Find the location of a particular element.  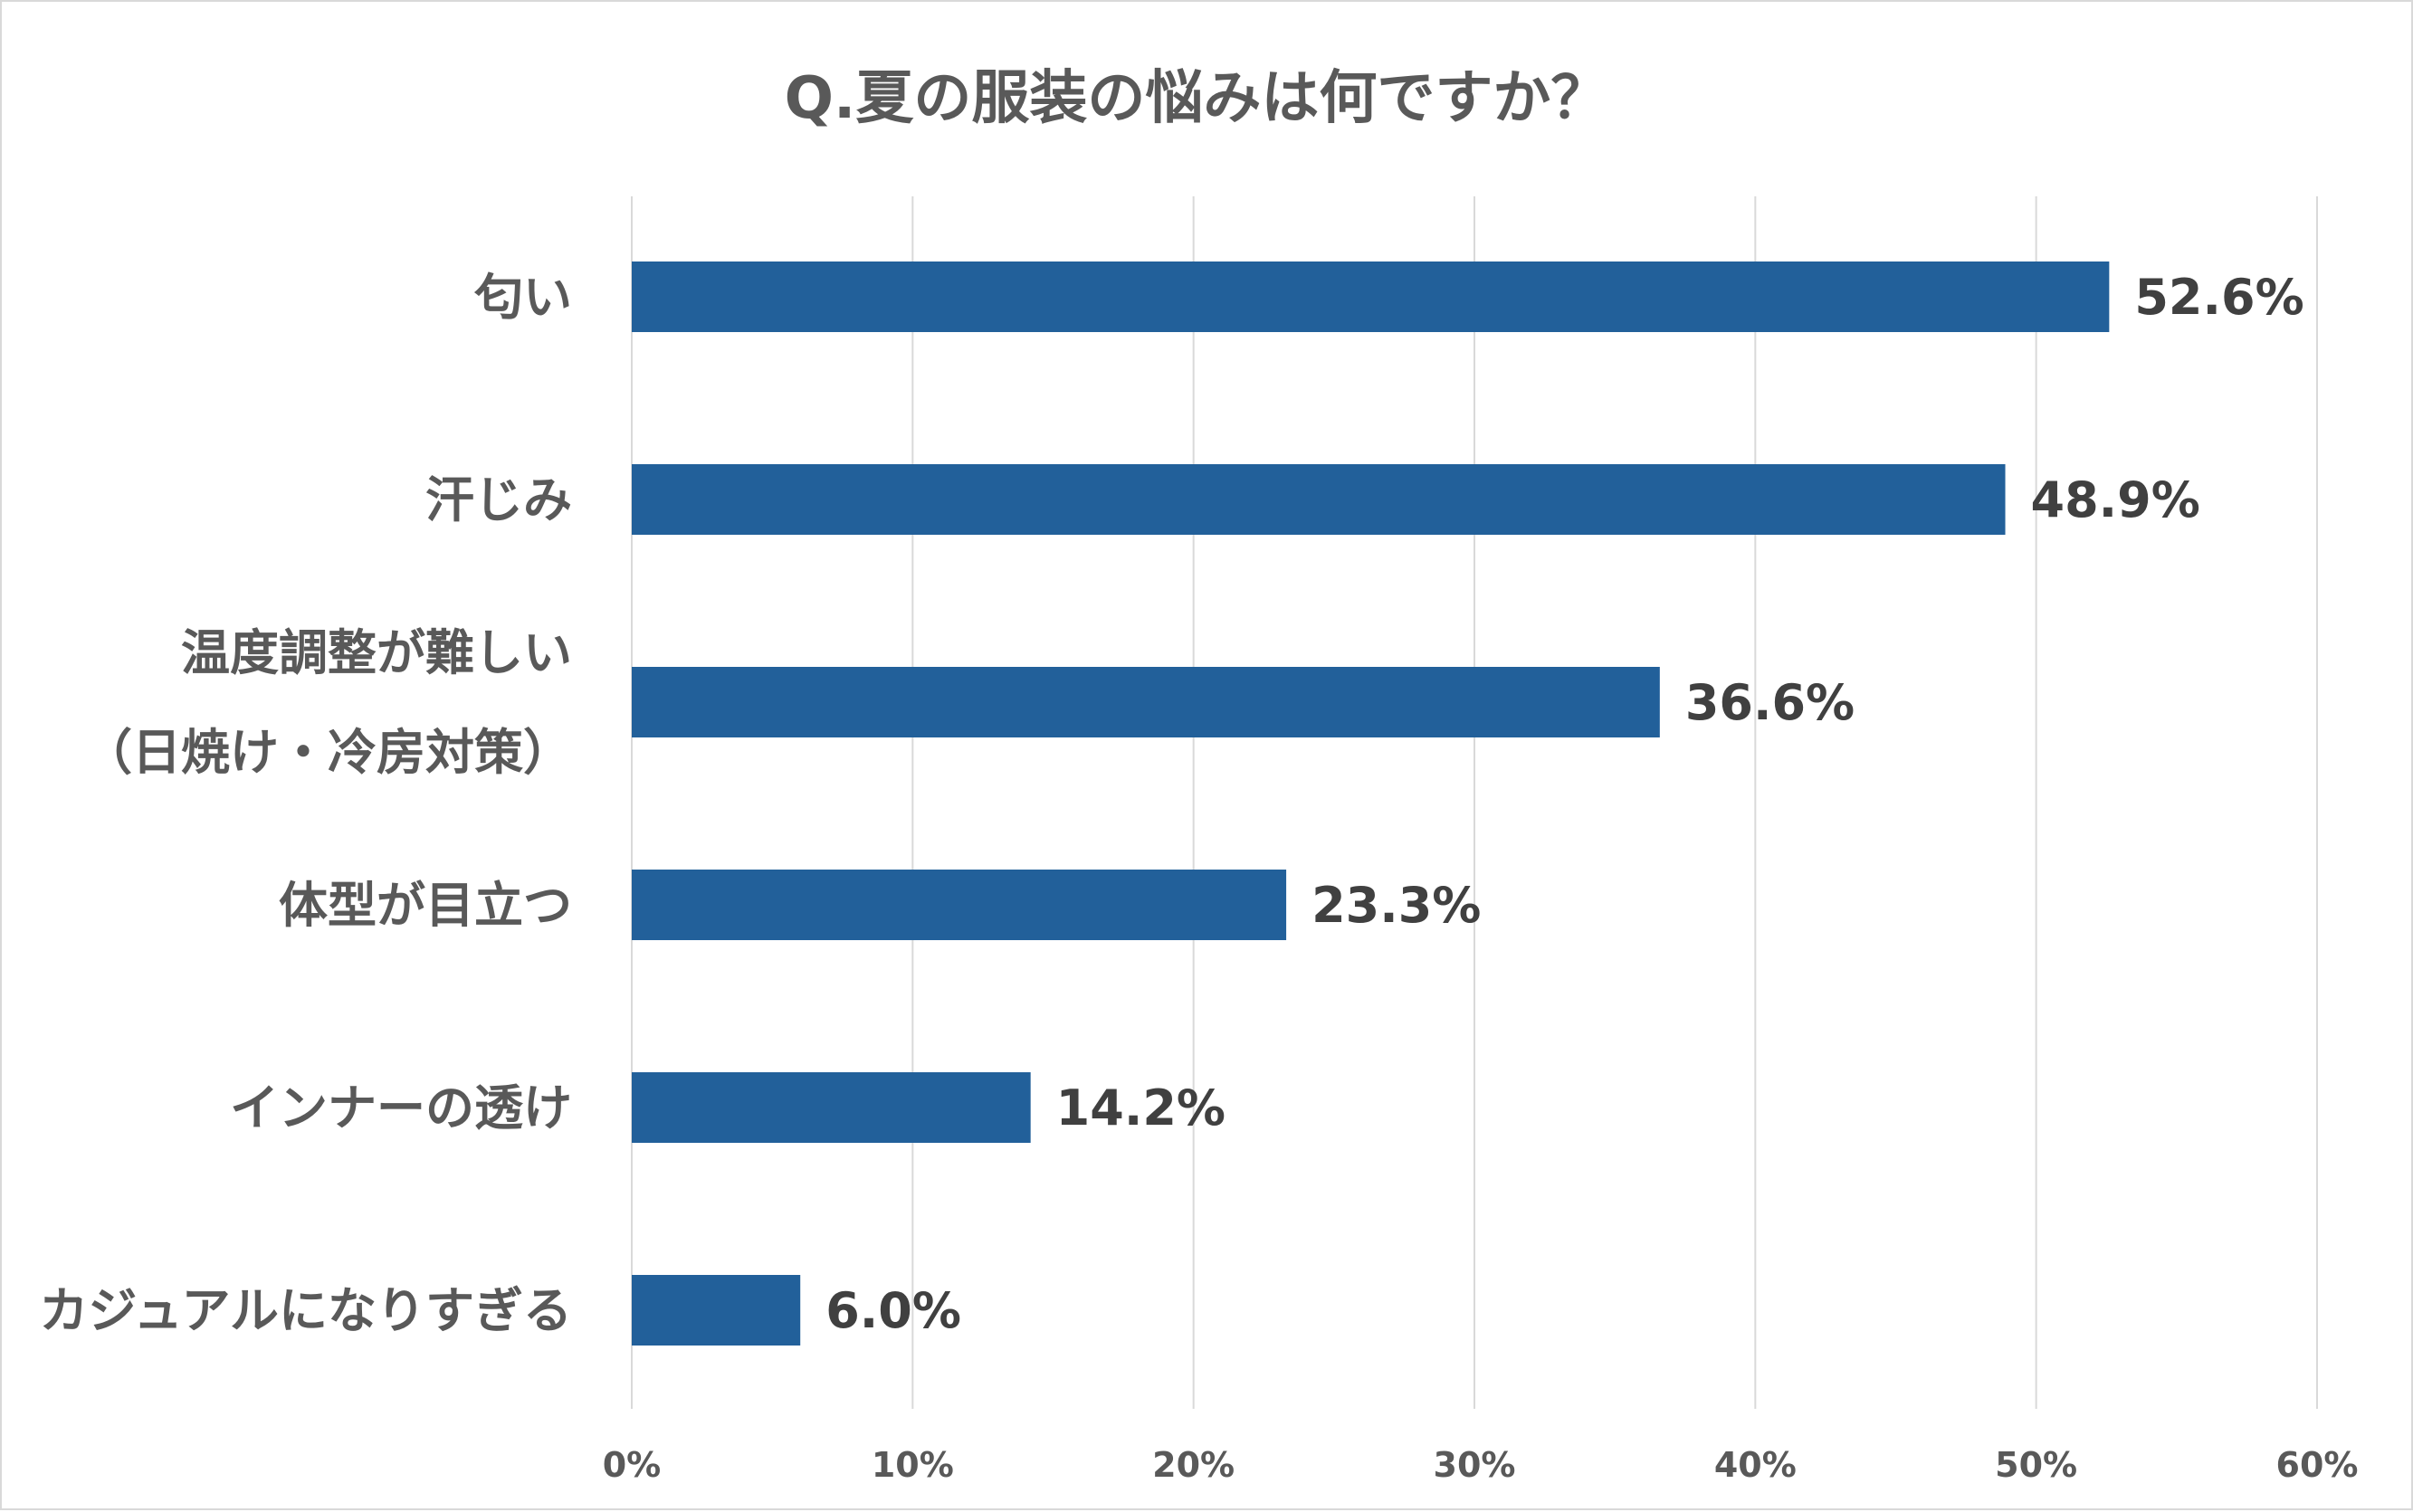

category-label: 汗じみ is located at coordinates (498, 500).